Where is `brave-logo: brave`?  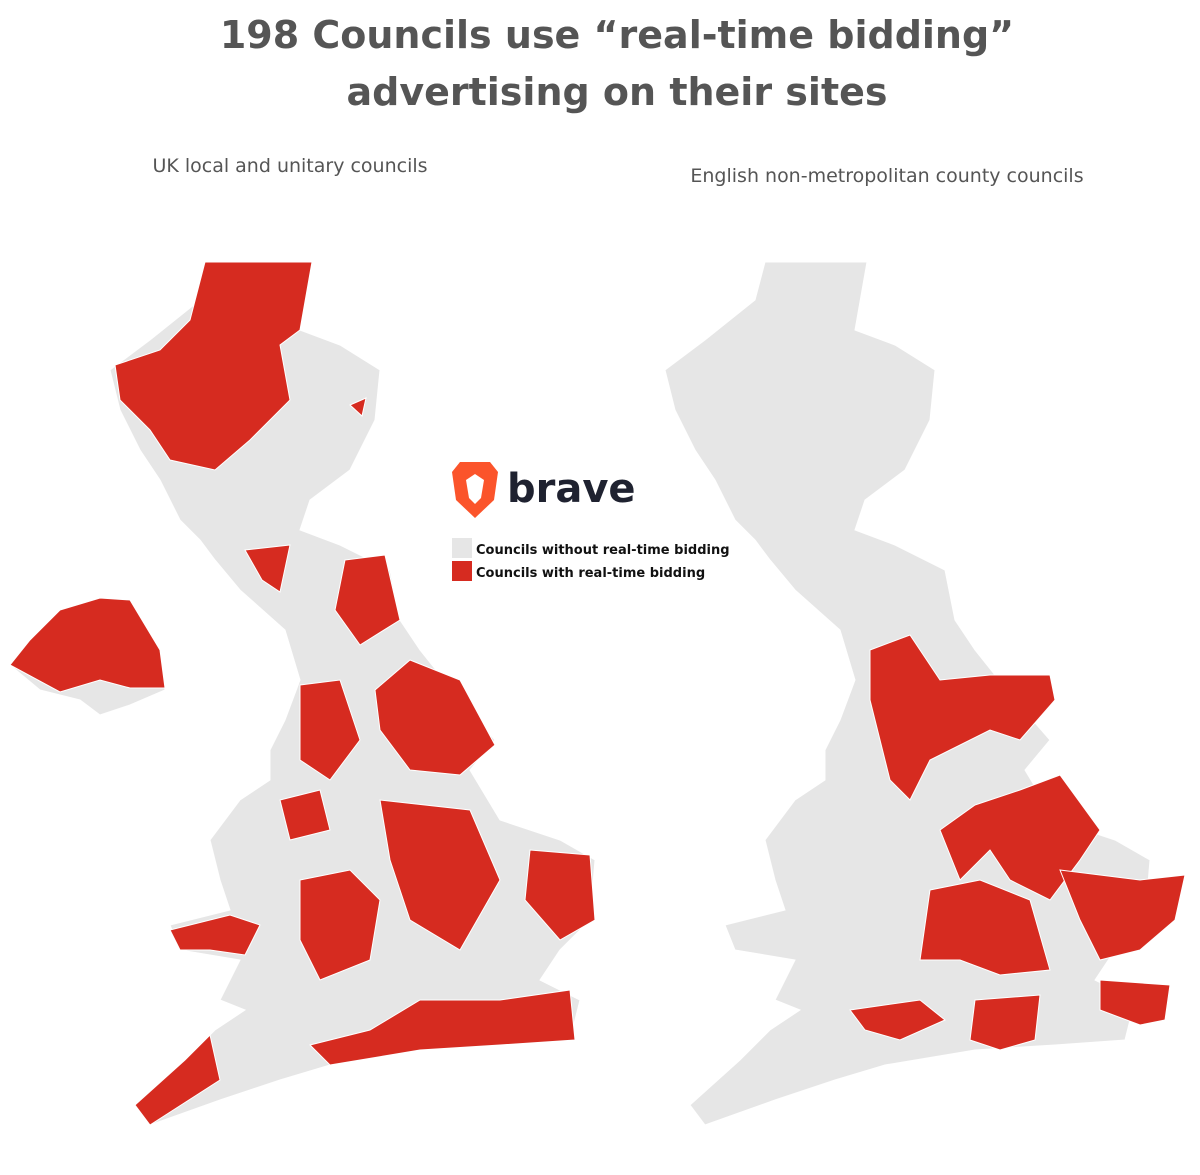
brave-logo: brave is located at coordinates (544, 490).